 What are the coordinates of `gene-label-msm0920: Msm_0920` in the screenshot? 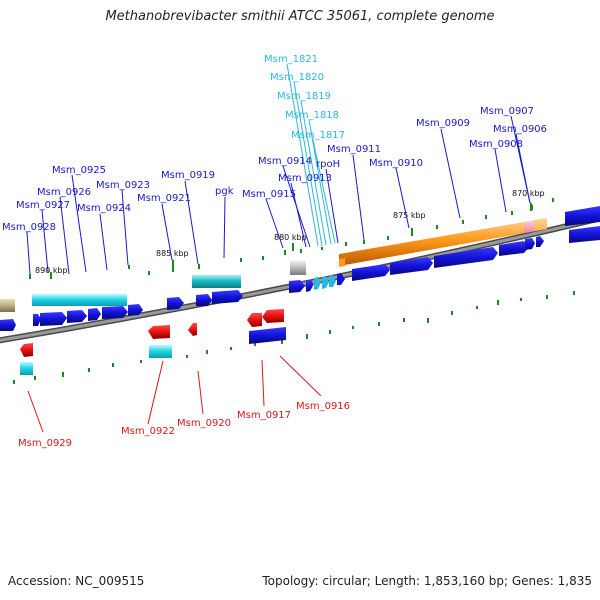 It's located at (204, 423).